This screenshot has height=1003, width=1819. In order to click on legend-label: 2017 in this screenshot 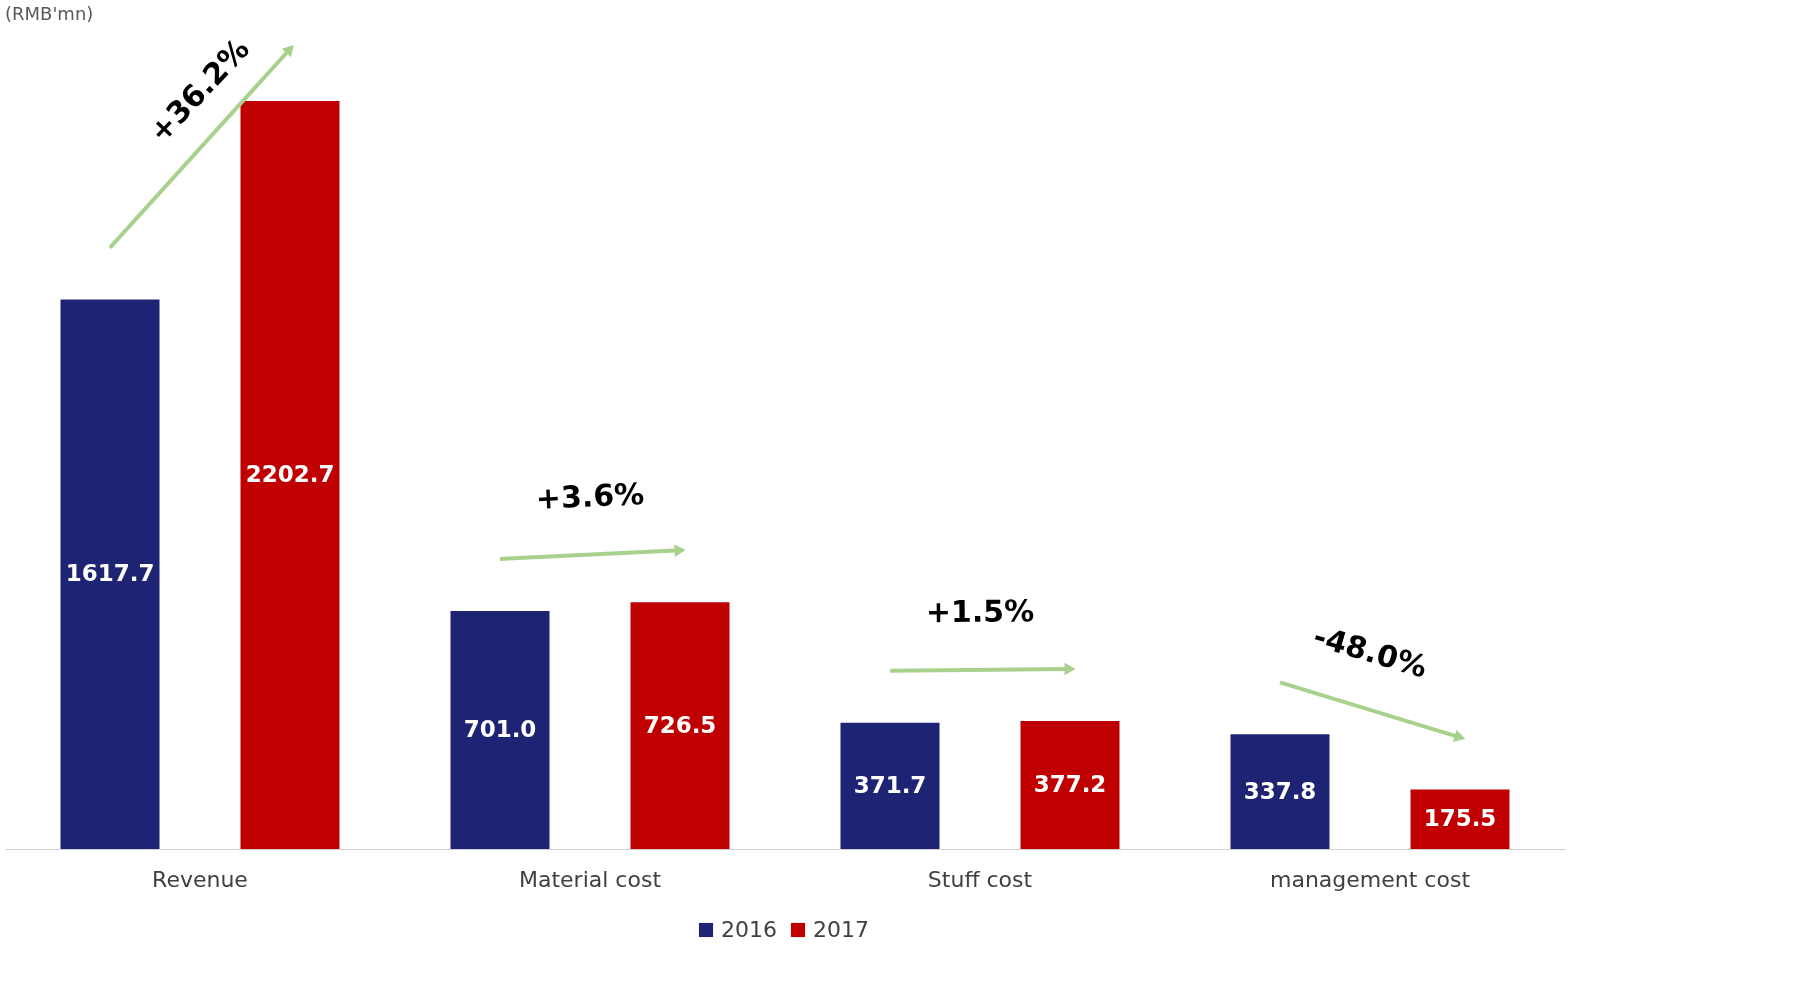, I will do `click(841, 929)`.